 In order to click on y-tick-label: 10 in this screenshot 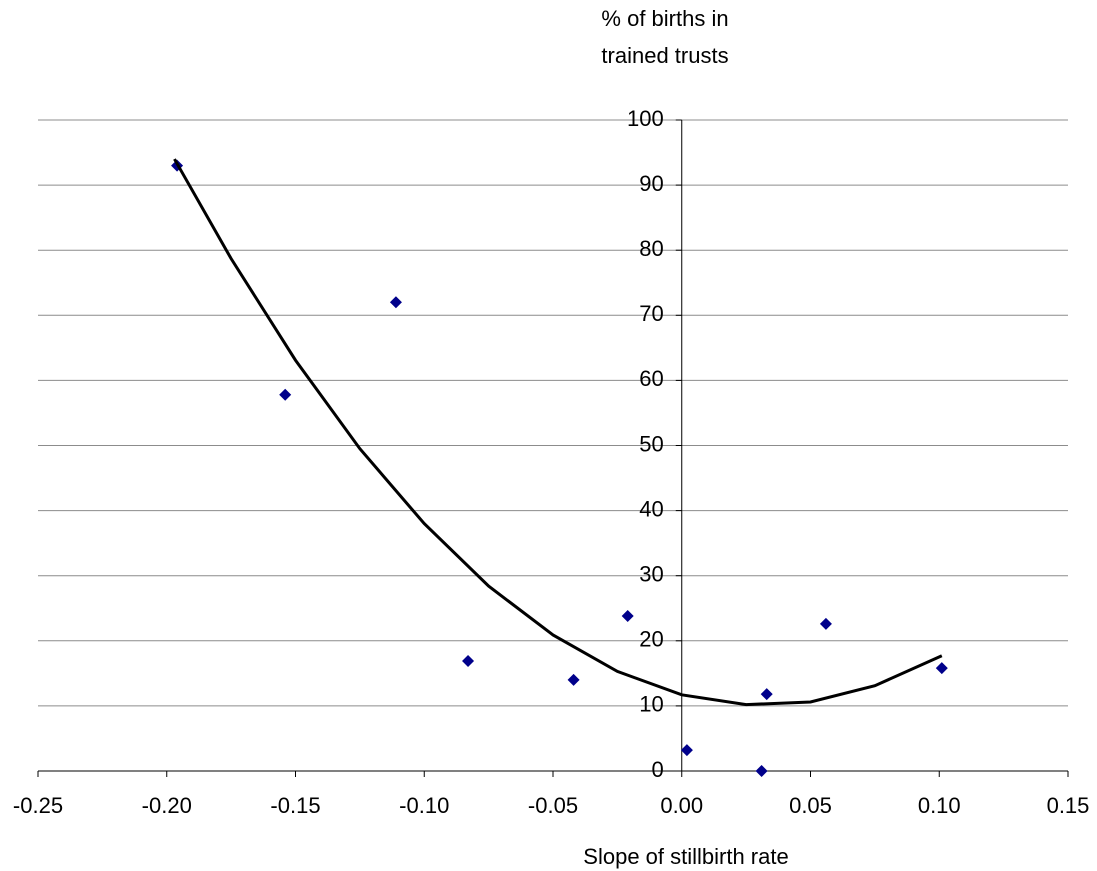, I will do `click(651, 704)`.